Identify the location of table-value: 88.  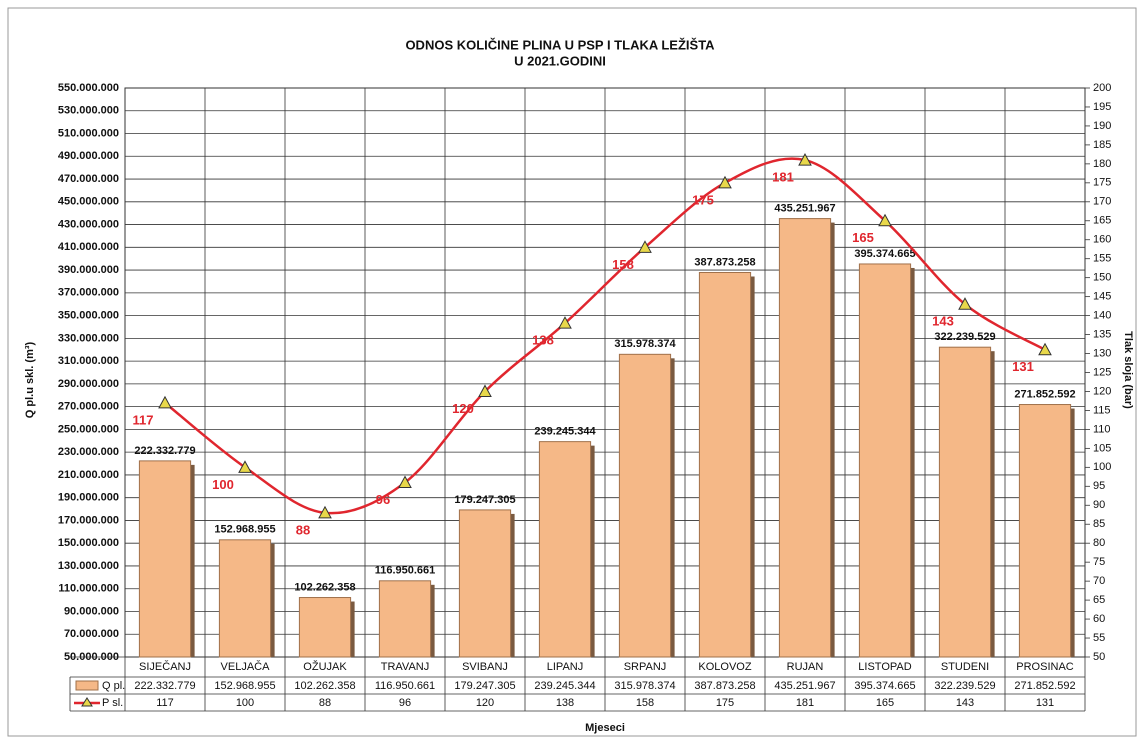
(325, 703).